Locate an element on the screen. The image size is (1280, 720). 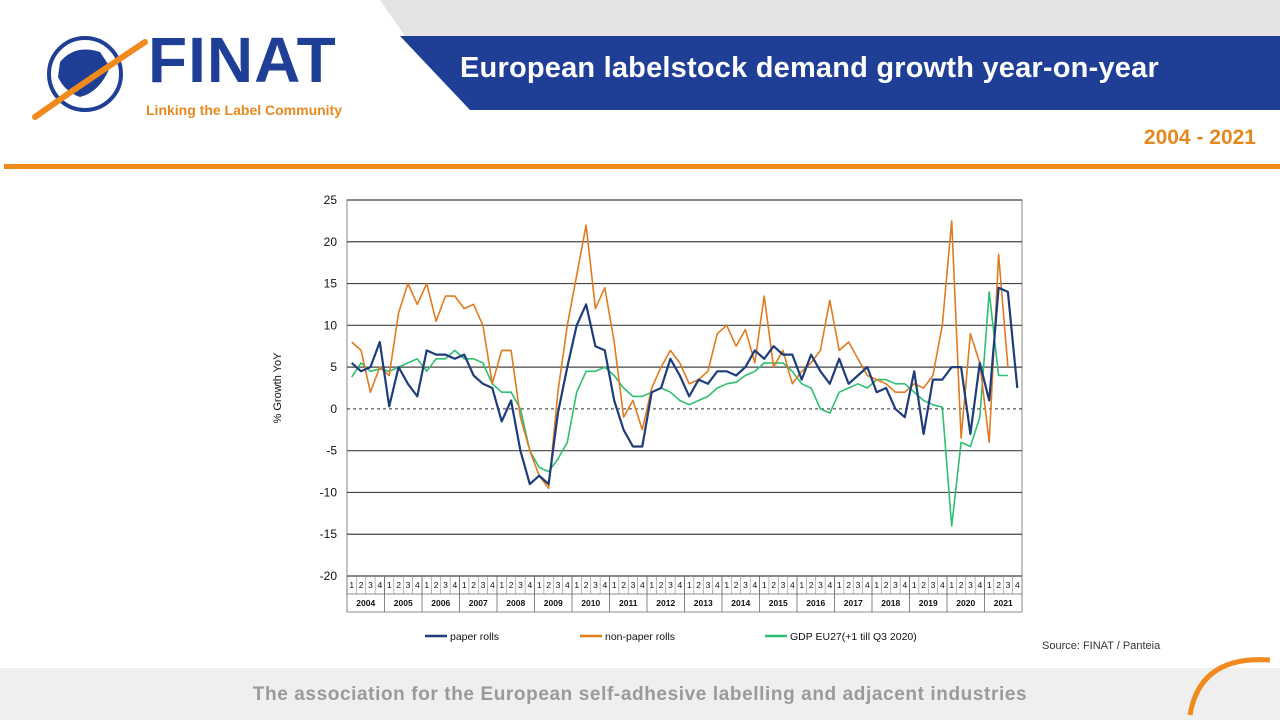
y-tick-label: 20 is located at coordinates (331, 242).